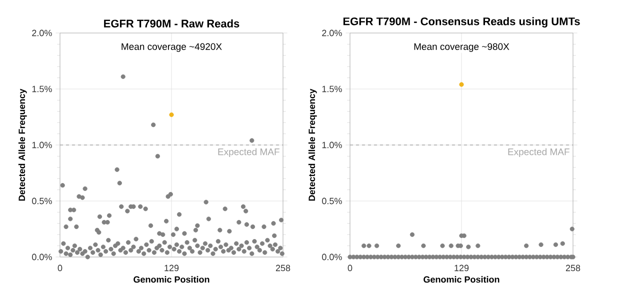  Describe the element at coordinates (172, 23) in the screenshot. I see `chart-title: EGFR T790M - Raw Reads` at that location.